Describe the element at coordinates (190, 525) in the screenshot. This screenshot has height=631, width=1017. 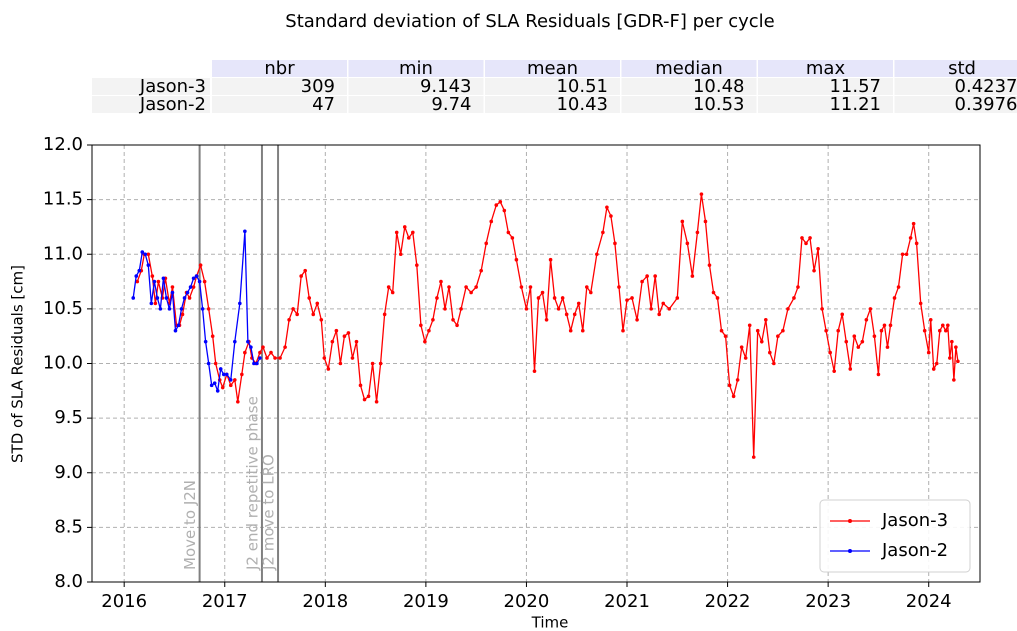
I see `event-label: Move to J2N` at that location.